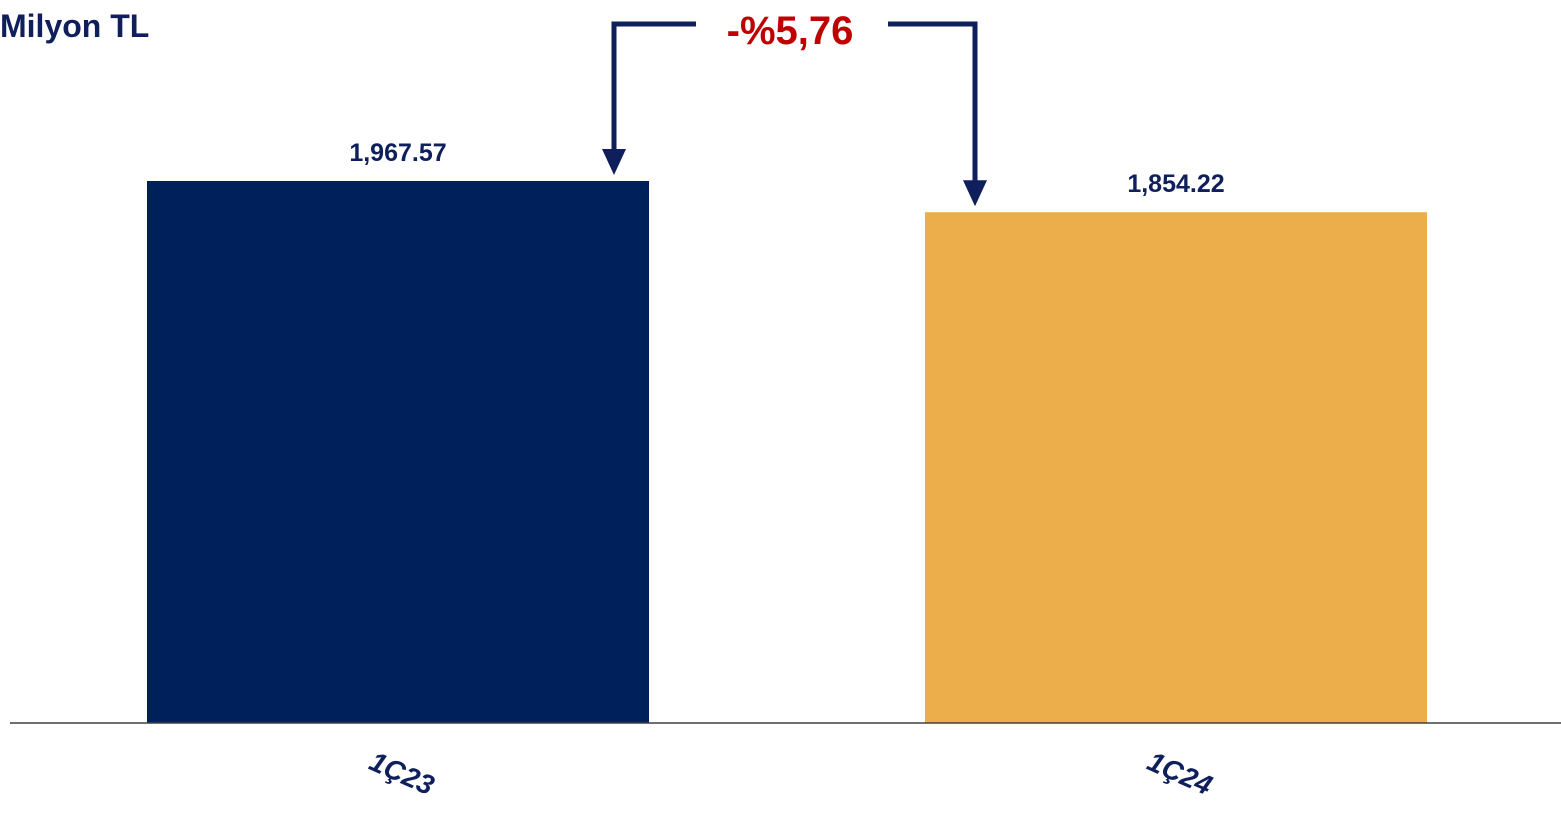 The height and width of the screenshot is (816, 1561). Describe the element at coordinates (794, 108) in the screenshot. I see `change-annotation: -%5,76` at that location.